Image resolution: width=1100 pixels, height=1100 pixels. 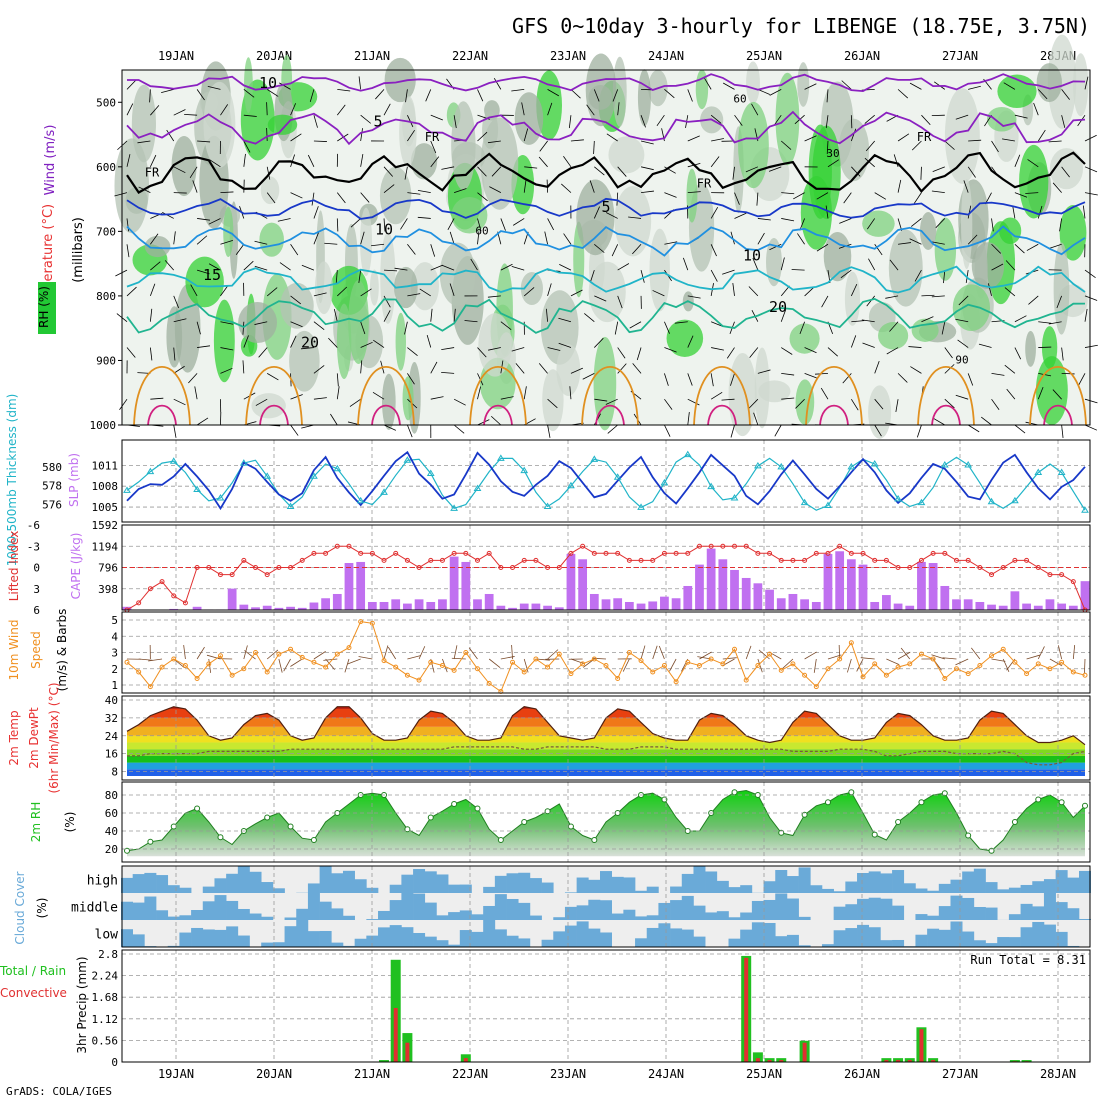 What do you see at coordinates (106, 296) in the screenshot?
I see `pressure-tick-label: 800` at bounding box center [106, 296].